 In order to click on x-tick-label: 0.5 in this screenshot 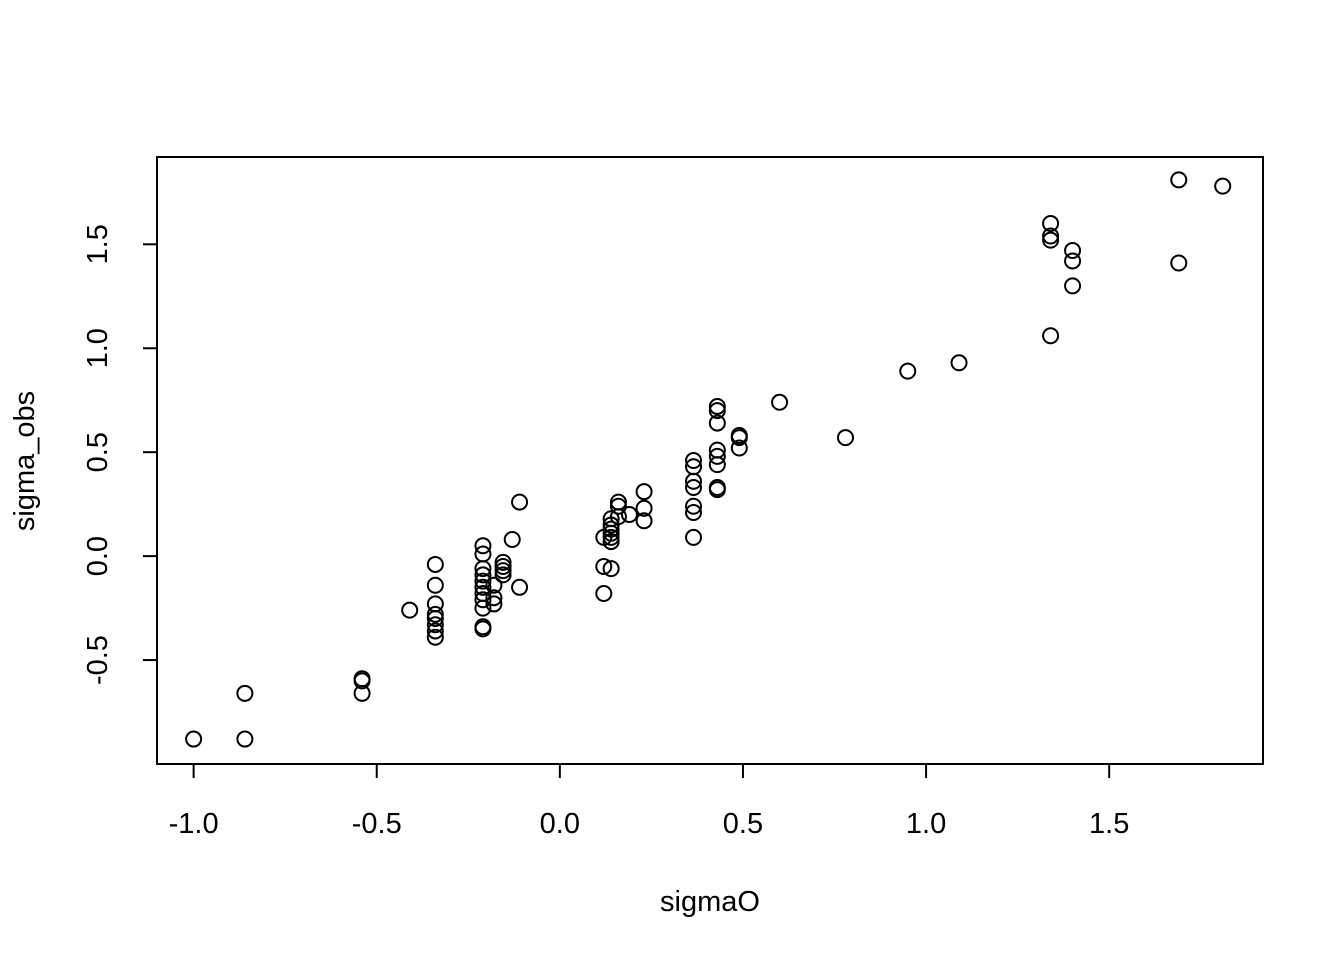, I will do `click(743, 824)`.